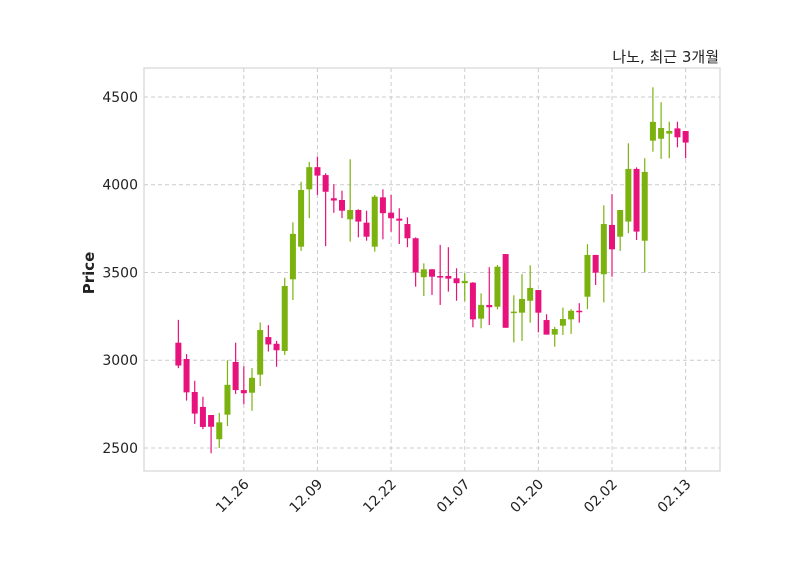 The width and height of the screenshot is (800, 575). I want to click on x-tick-labels: 11.26 12.09 12.22 01.07 01.20 02.02 02.13, so click(453, 496).